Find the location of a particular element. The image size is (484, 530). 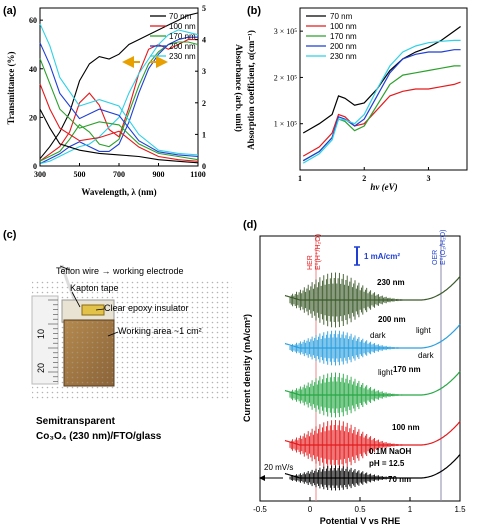

panel-d-spikes-230-nm is located at coordinates (355, 300).